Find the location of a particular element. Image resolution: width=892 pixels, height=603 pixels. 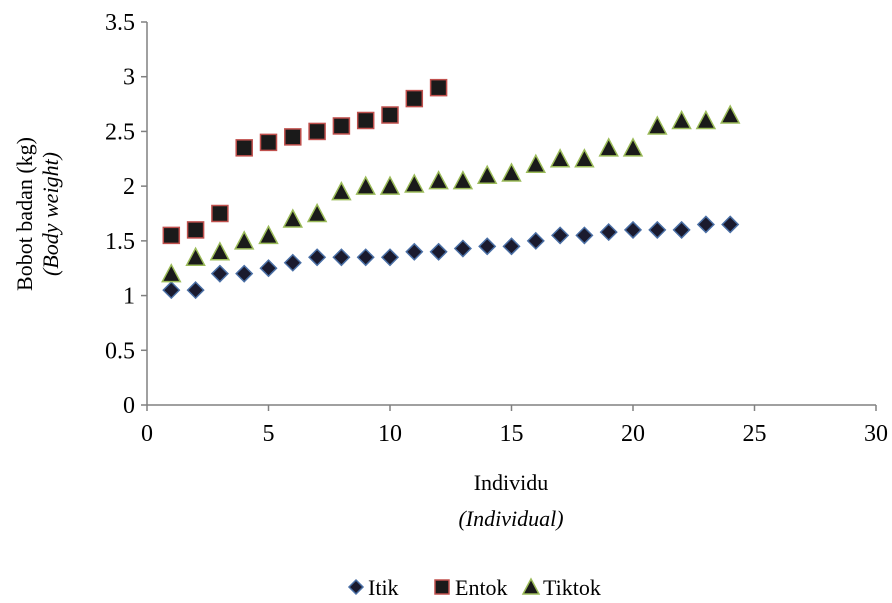

x-tick-label: 10 is located at coordinates (390, 434).